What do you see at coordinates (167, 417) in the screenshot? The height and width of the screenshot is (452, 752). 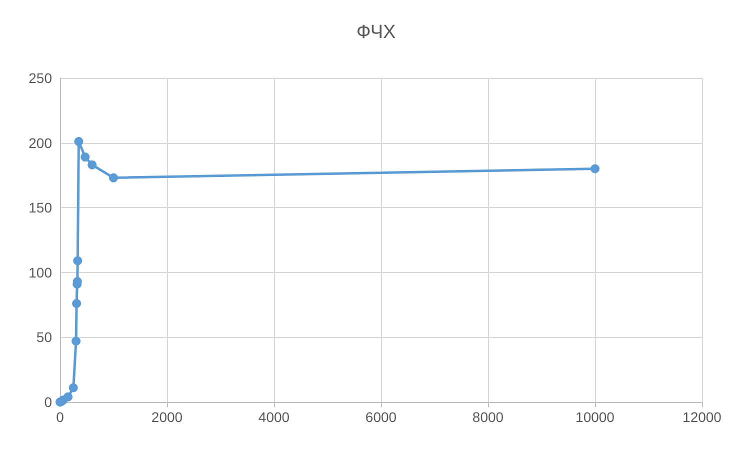 I see `x-tick-label: 2000` at bounding box center [167, 417].